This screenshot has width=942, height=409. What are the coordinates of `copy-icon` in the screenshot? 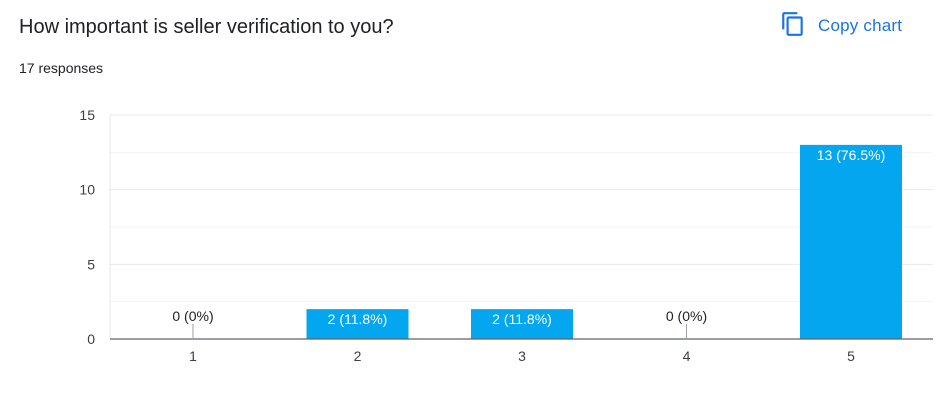 It's located at (793, 26).